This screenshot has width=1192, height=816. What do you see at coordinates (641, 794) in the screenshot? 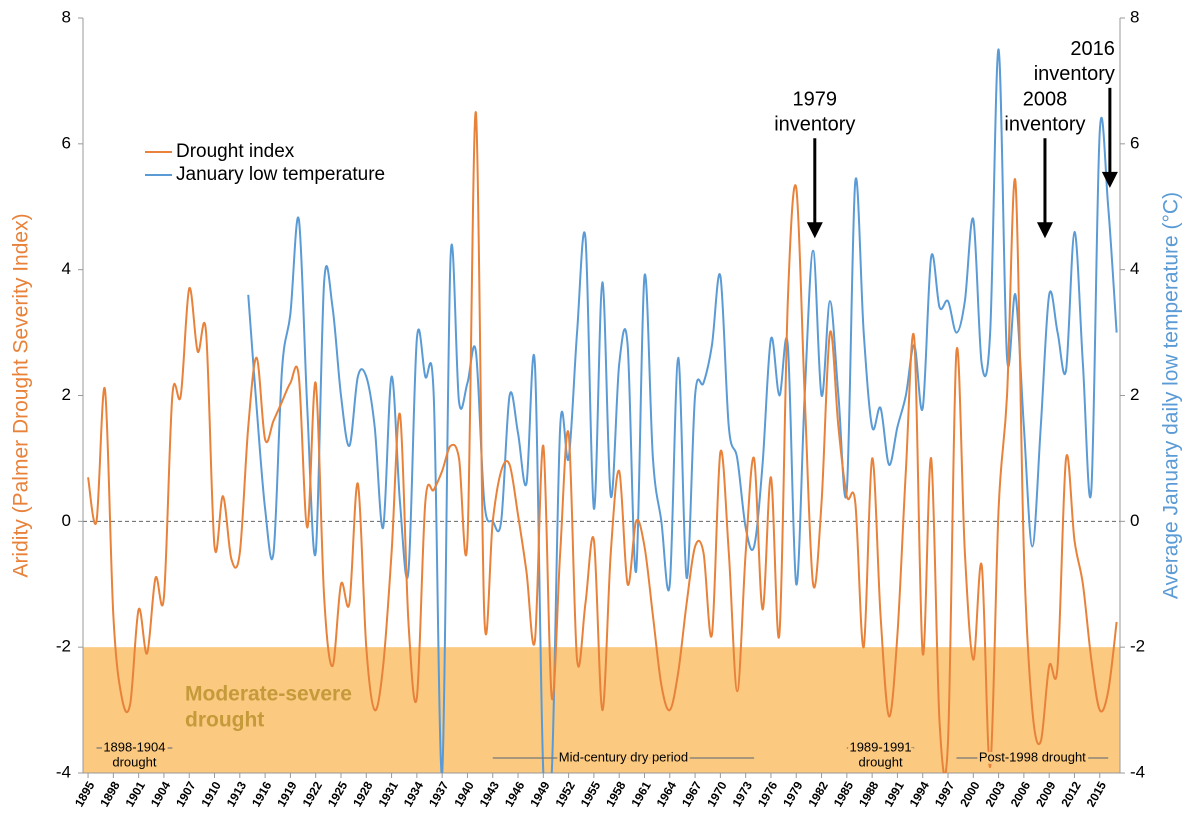
I see `x-tick-label: 1961` at bounding box center [641, 794].